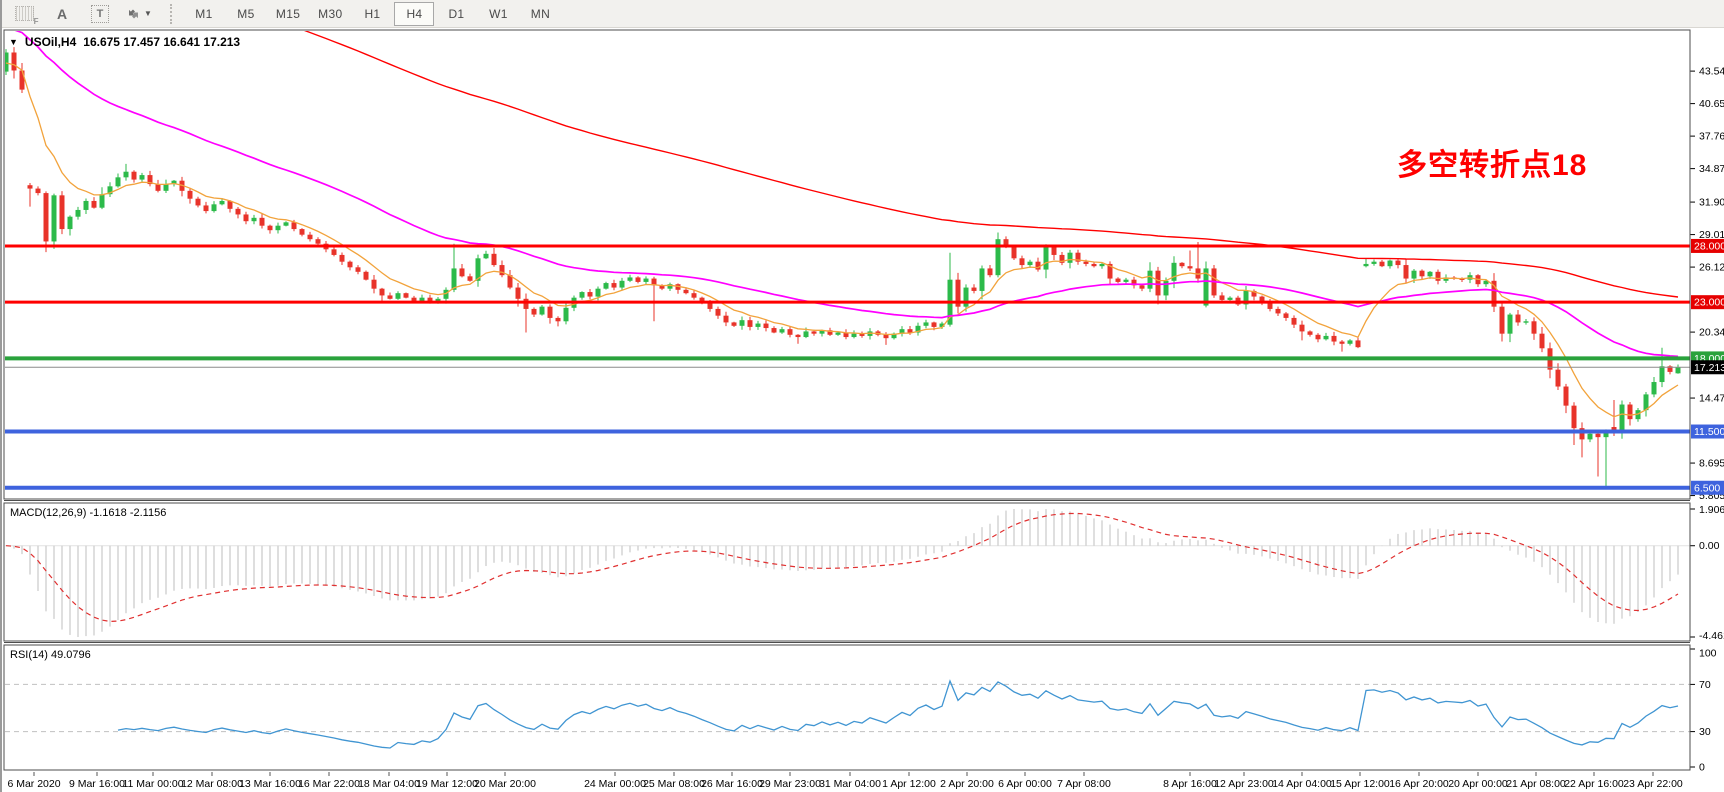 The height and width of the screenshot is (792, 1724). Describe the element at coordinates (100, 14) in the screenshot. I see `text-box-button: T` at that location.